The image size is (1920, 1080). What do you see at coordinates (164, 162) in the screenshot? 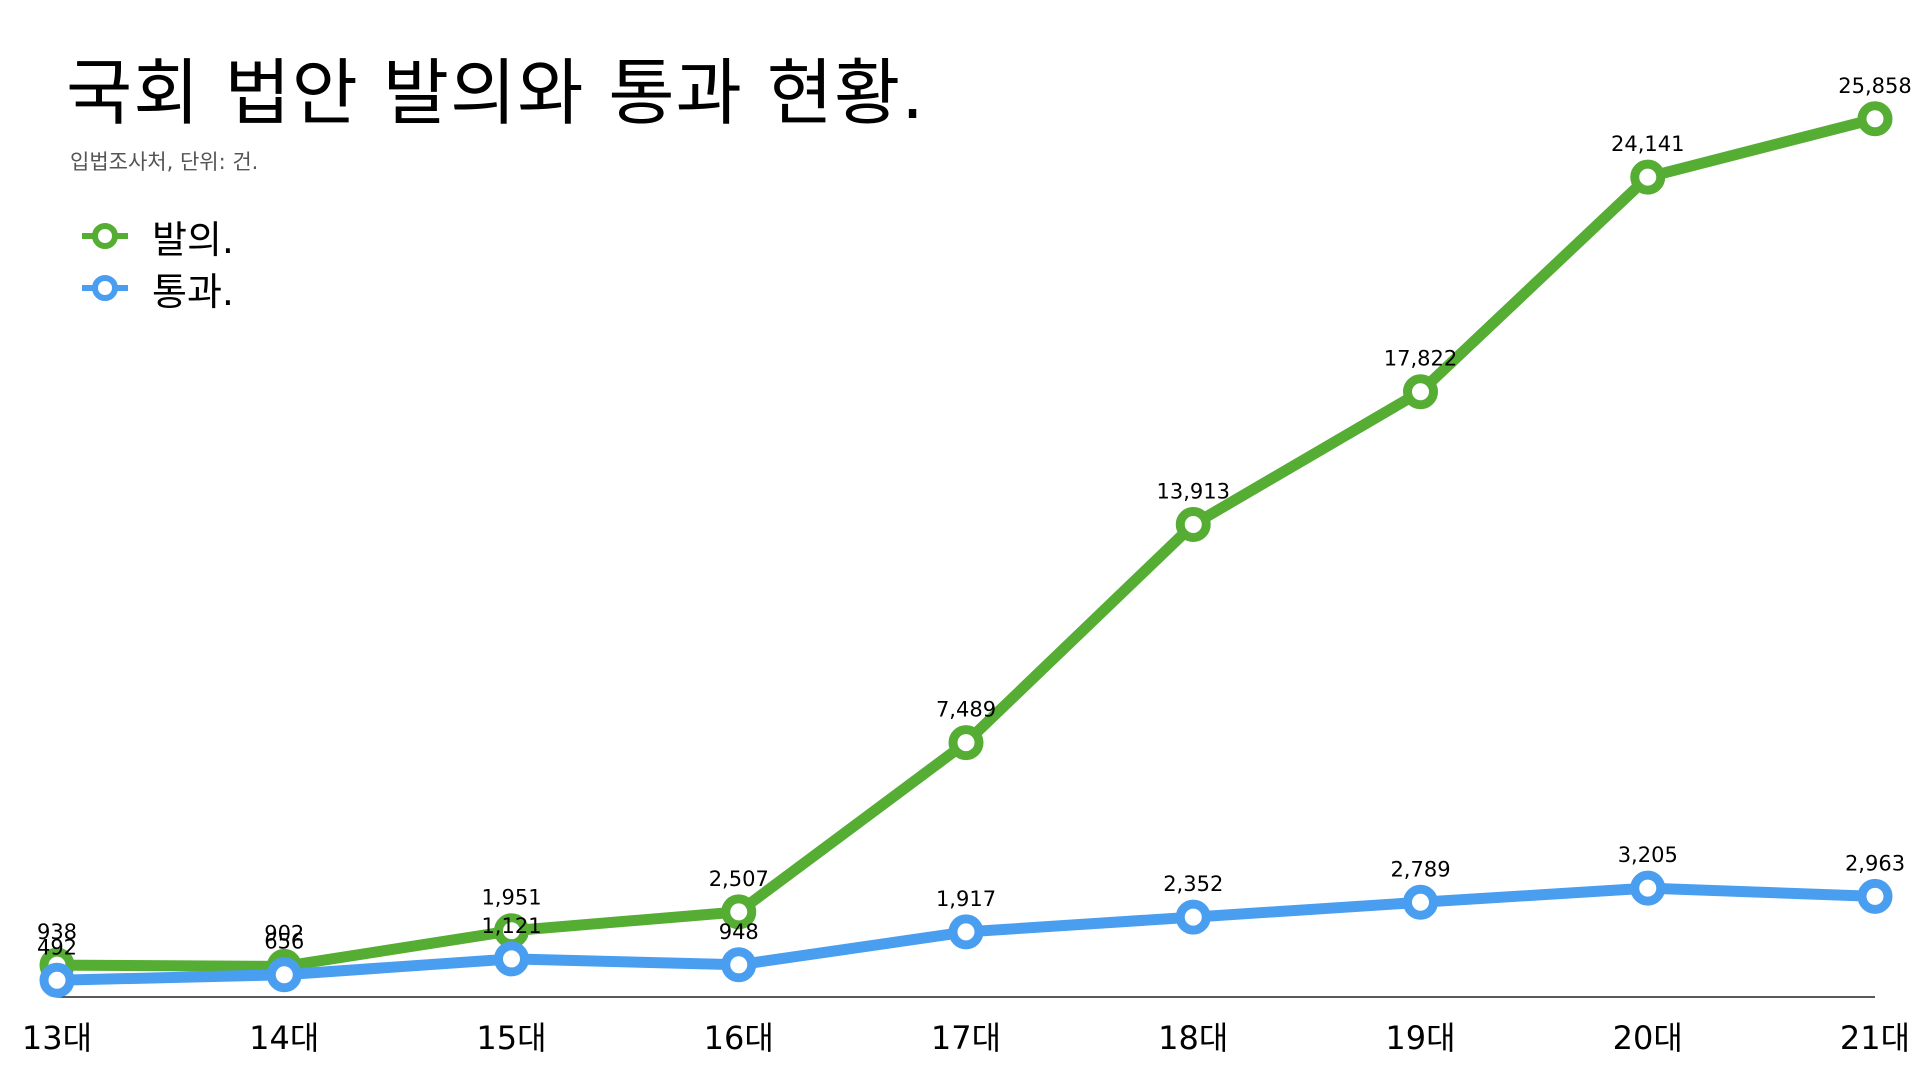
I see `chart-subtitle: 입법조사처, 단위: 건.` at bounding box center [164, 162].